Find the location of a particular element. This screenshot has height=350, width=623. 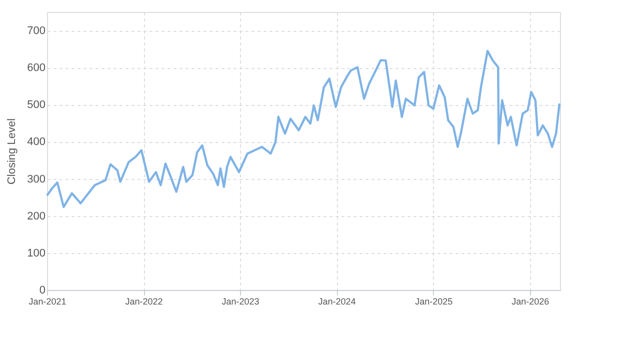

y-tick-label: 300 is located at coordinates (36, 179).